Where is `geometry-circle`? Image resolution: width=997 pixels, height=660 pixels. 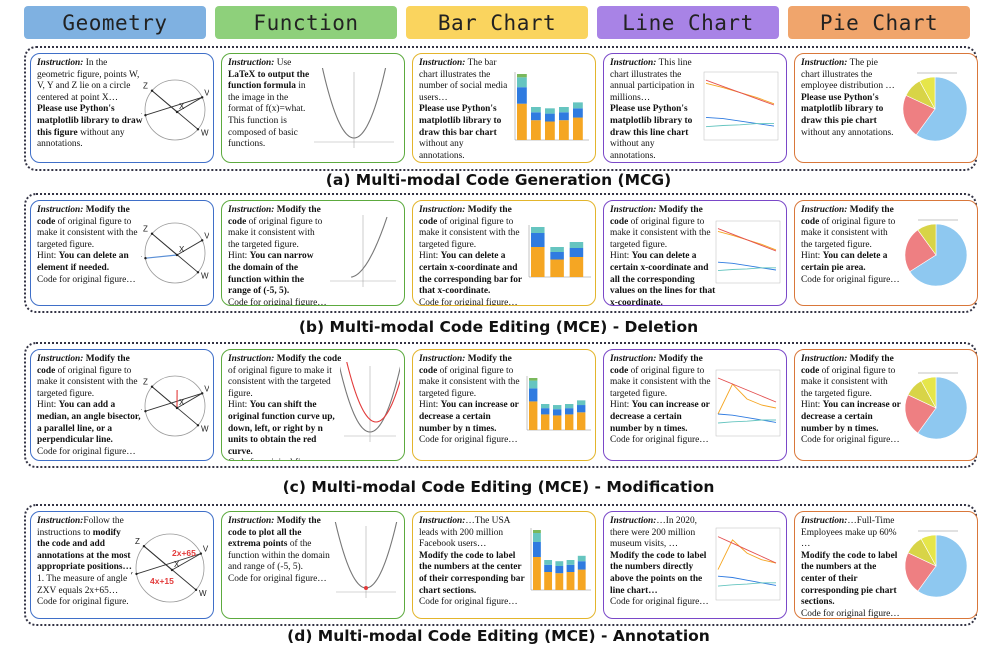
geometry-circle is located at coordinates (175, 110).